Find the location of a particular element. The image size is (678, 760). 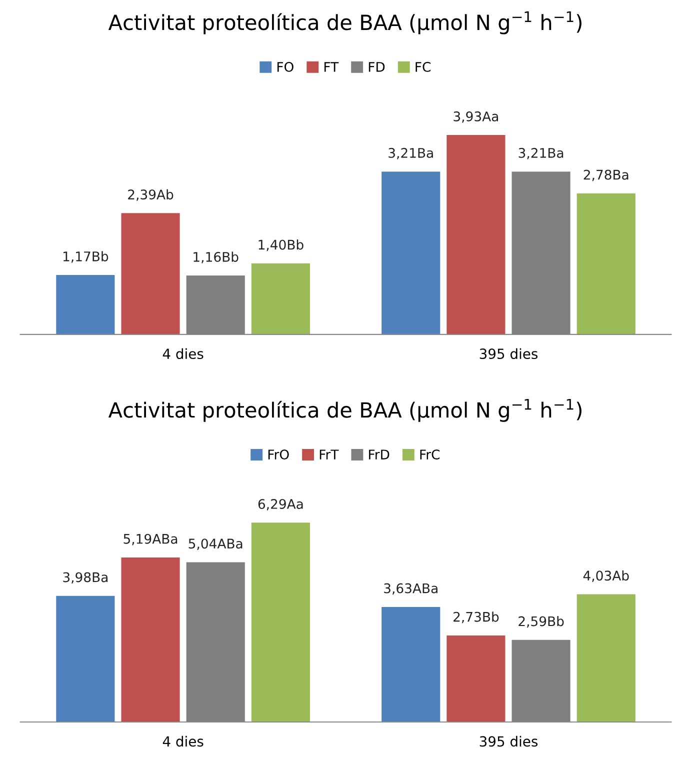

data-label: 5,04ABa is located at coordinates (215, 544).